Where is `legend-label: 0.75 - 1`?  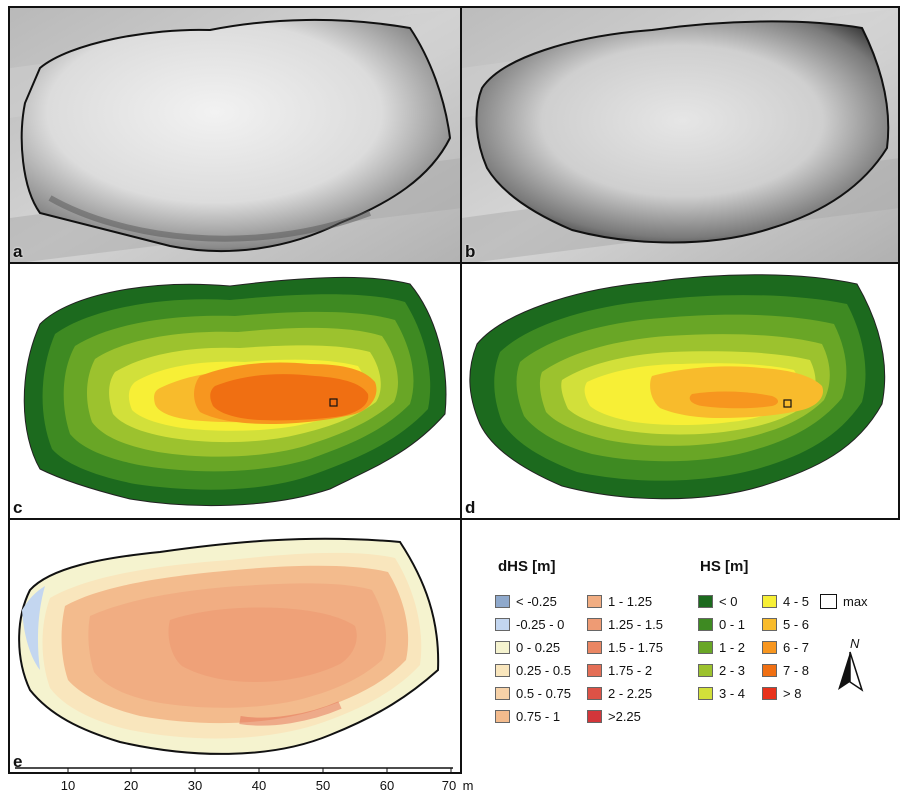
legend-label: 0.75 - 1 is located at coordinates (538, 716).